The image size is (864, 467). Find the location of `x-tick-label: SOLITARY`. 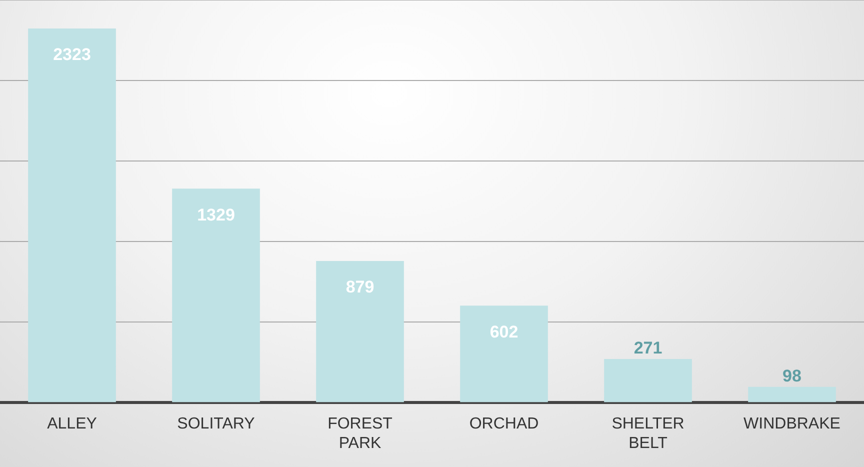

x-tick-label: SOLITARY is located at coordinates (216, 424).